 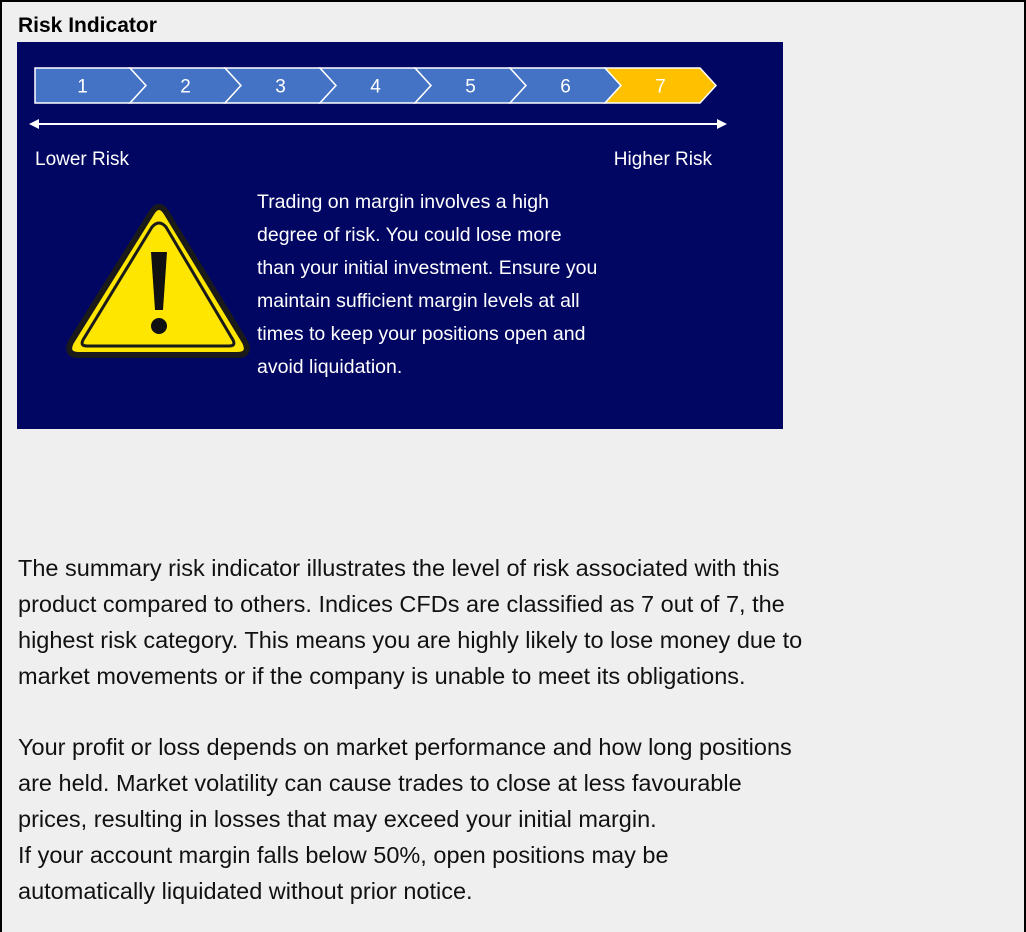 I want to click on higher-label: Higher Risk, so click(x=663, y=159).